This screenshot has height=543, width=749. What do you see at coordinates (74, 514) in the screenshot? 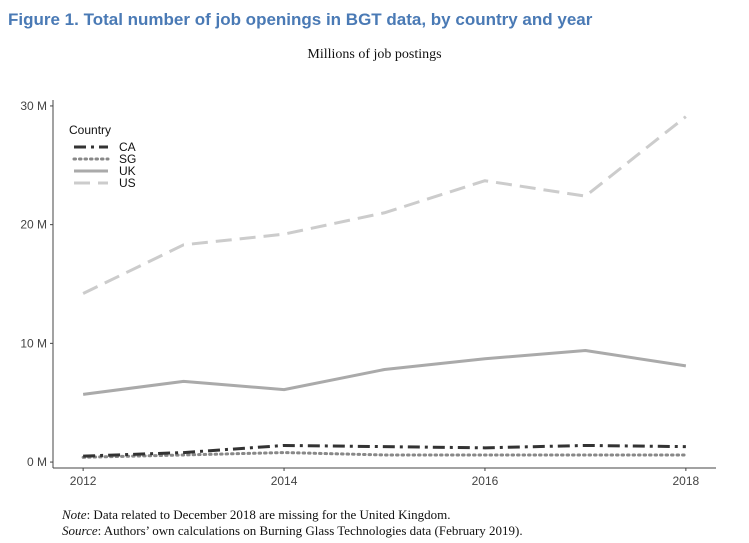
I see `note-label: Note` at bounding box center [74, 514].